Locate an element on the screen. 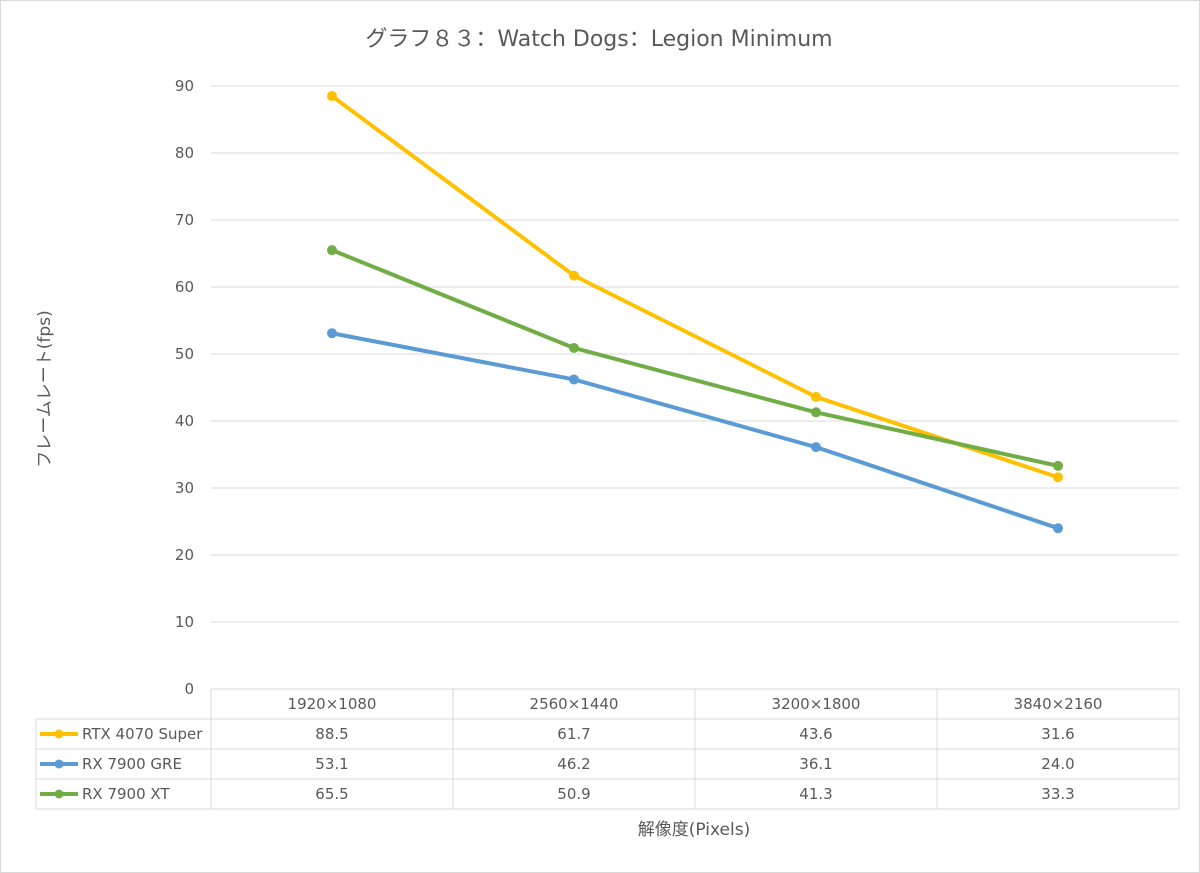  data-label: 41.3 is located at coordinates (815, 794).